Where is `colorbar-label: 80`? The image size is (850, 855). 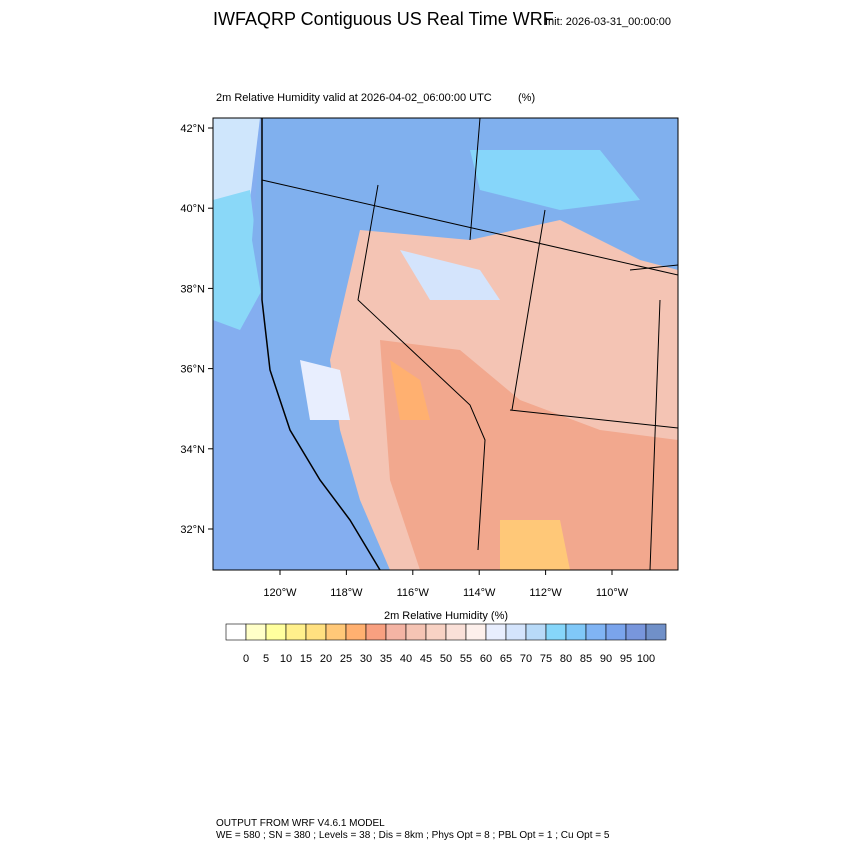 colorbar-label: 80 is located at coordinates (566, 659).